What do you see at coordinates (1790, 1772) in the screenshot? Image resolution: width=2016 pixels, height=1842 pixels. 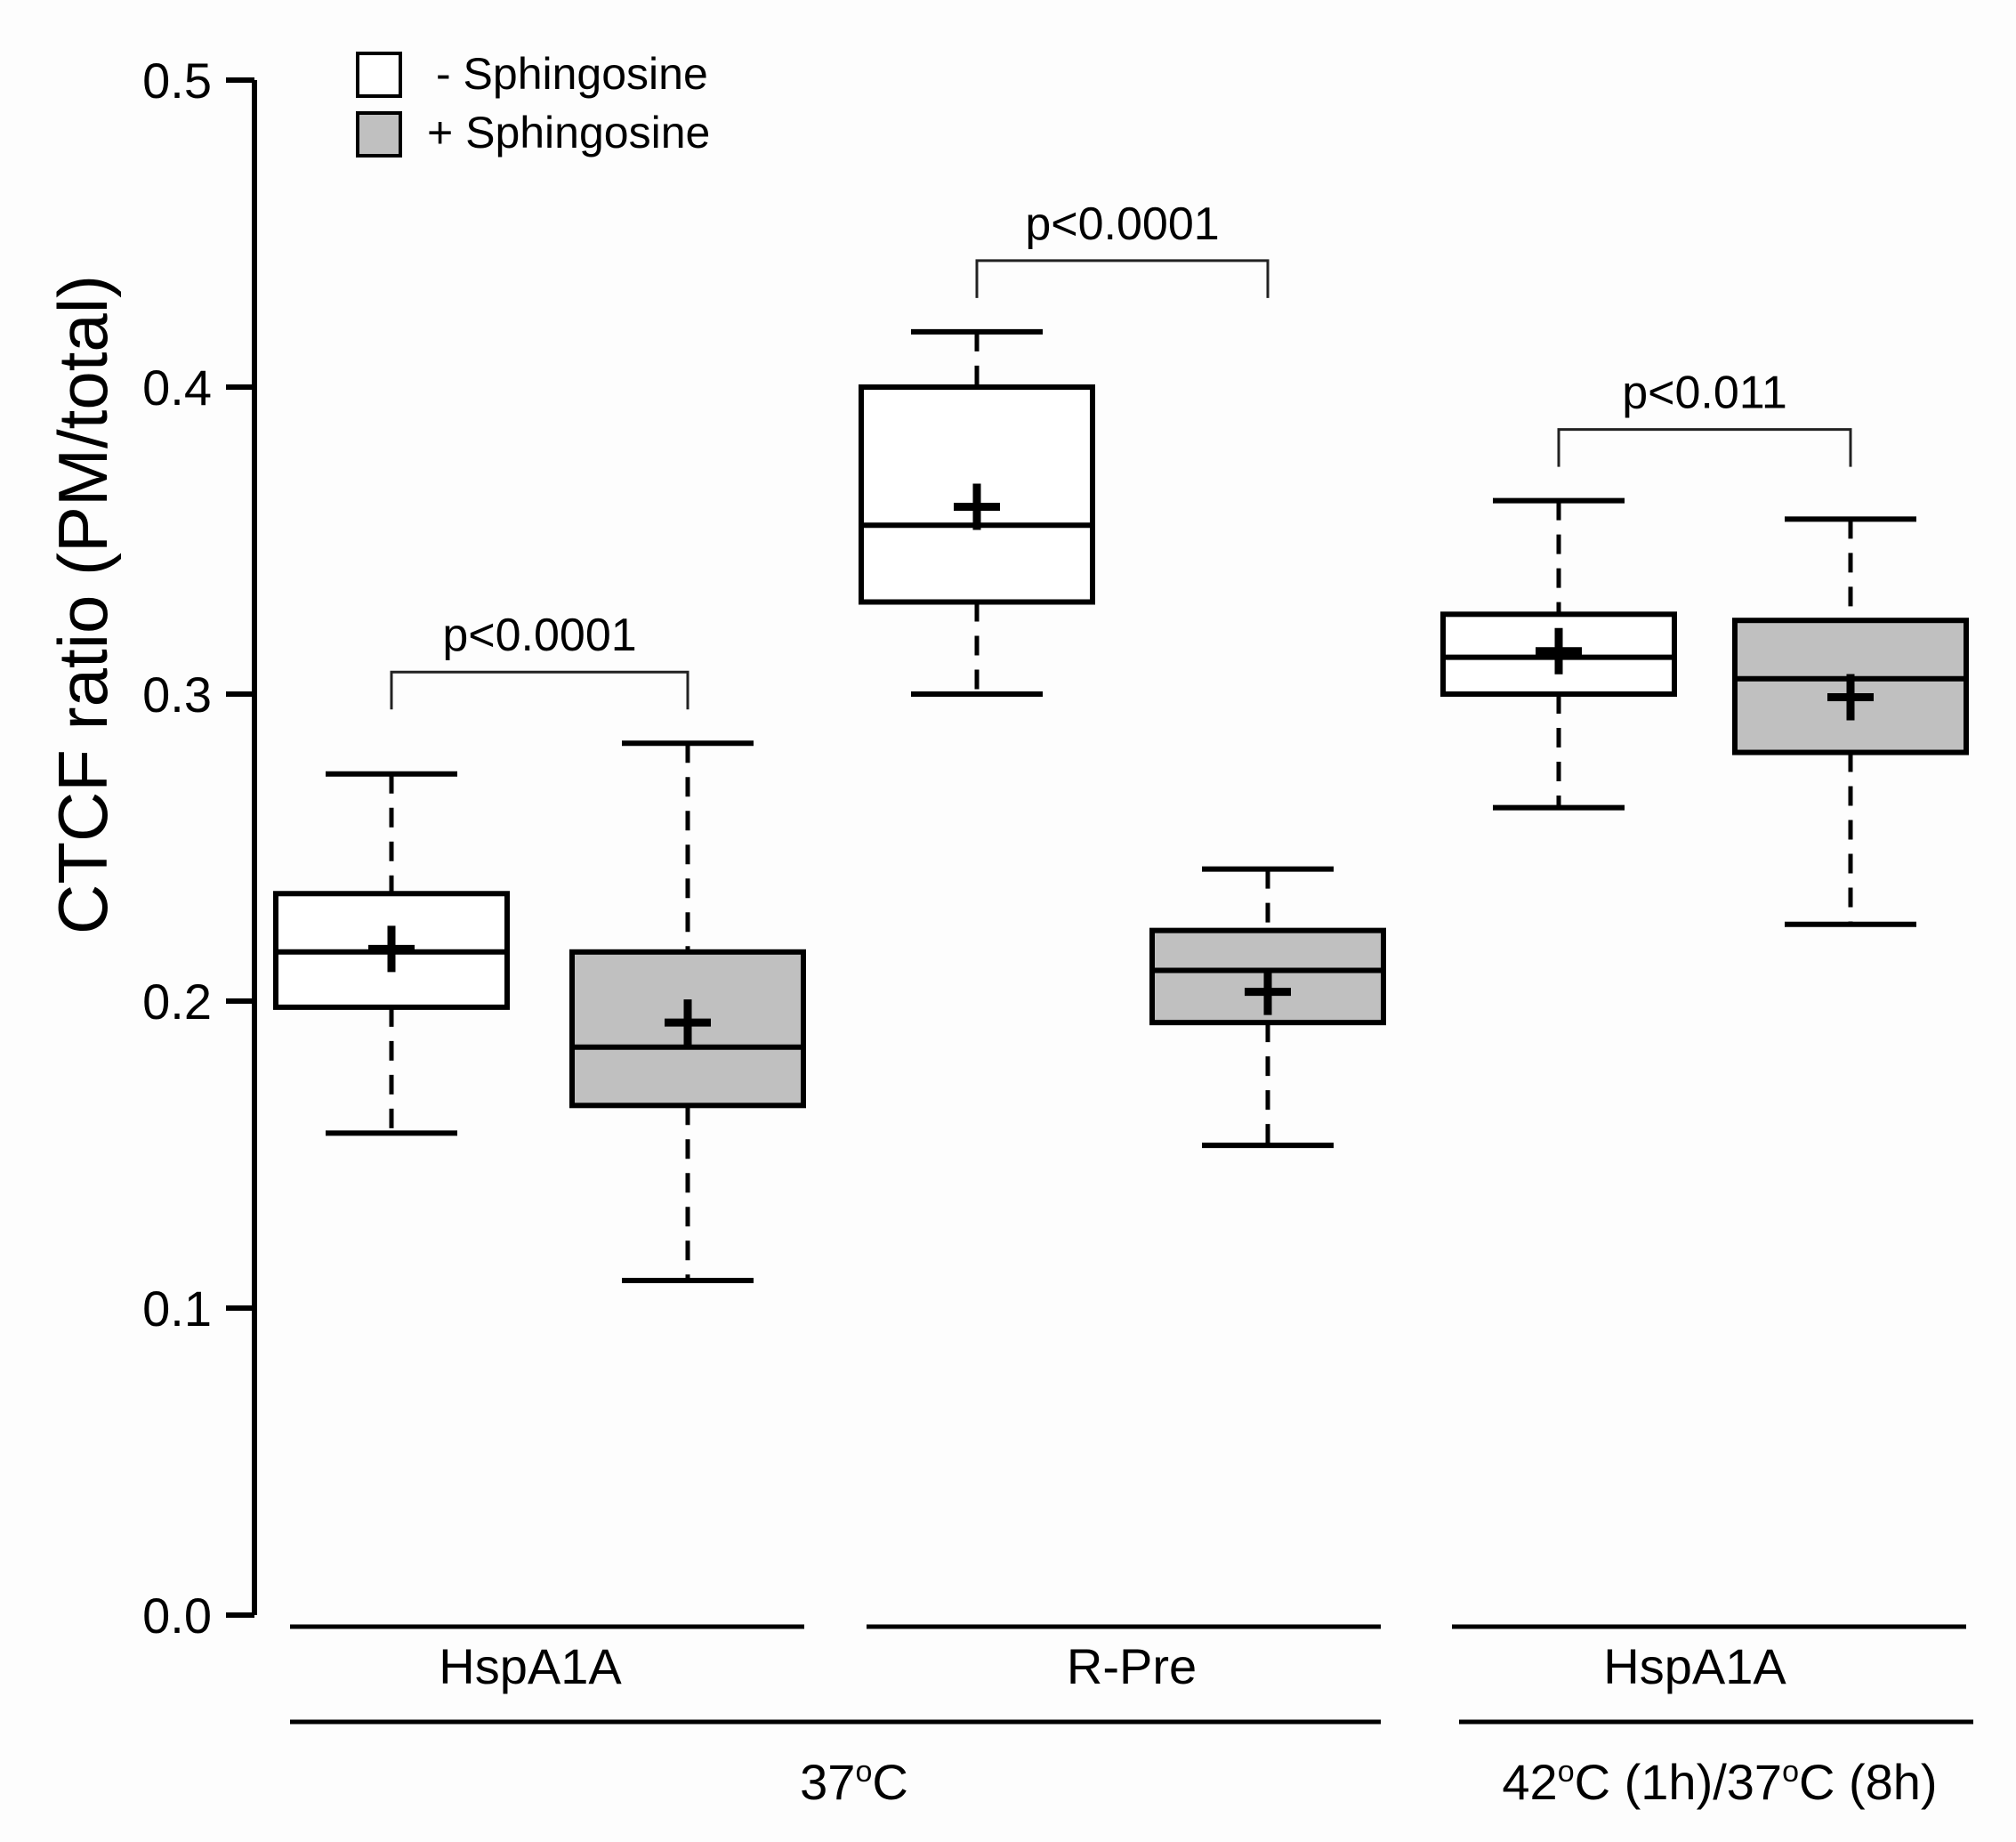 I see `condition-42-degree-2: o` at bounding box center [1790, 1772].